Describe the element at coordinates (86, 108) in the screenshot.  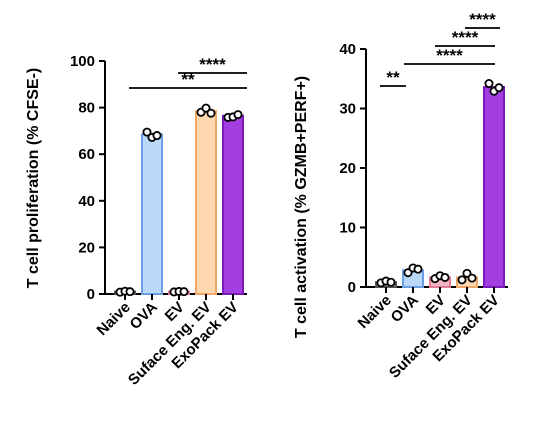
I see `y-tick-label: 80` at that location.